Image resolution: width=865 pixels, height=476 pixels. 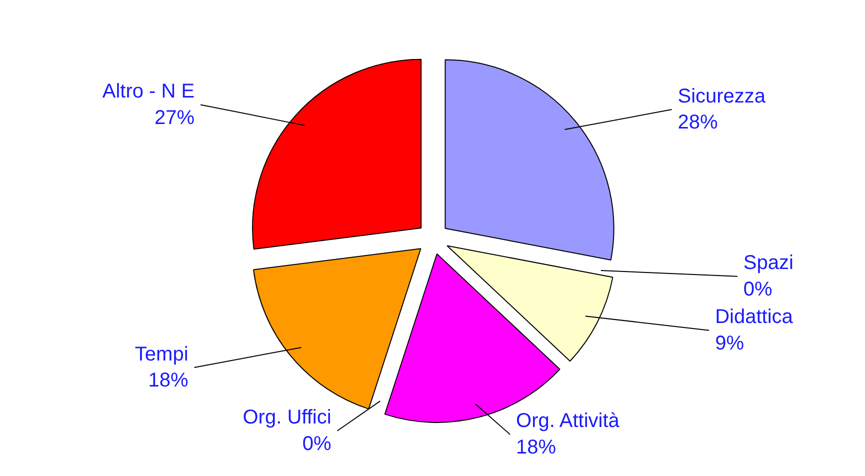 I want to click on slice-label: Didattica, so click(x=754, y=317).